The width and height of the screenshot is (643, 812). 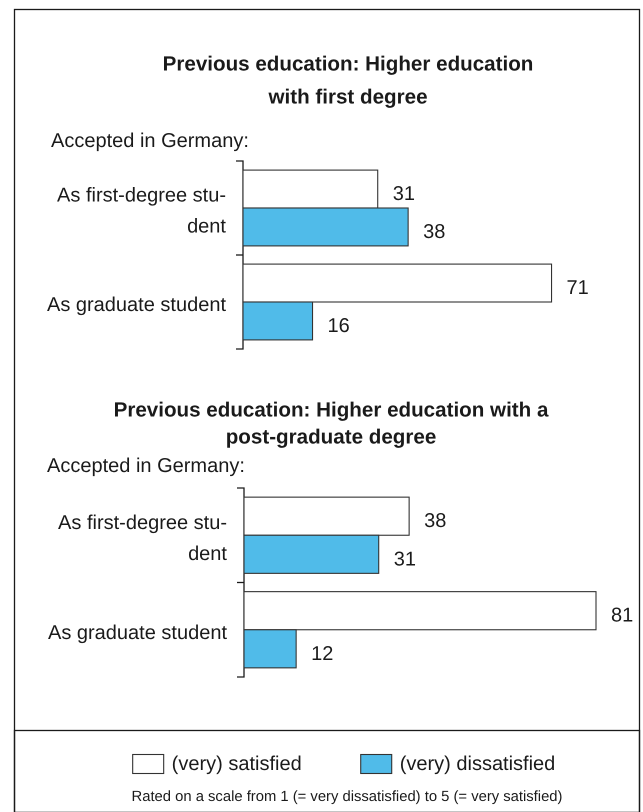 I want to click on data-label: 16, so click(x=339, y=325).